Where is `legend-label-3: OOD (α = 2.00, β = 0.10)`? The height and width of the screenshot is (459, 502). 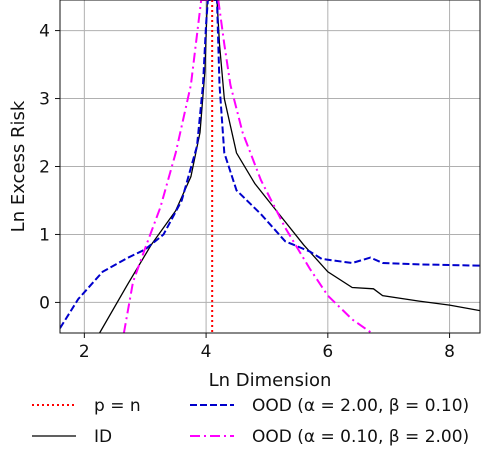
legend-label-3: OOD (α = 2.00, β = 0.10) is located at coordinates (360, 406).